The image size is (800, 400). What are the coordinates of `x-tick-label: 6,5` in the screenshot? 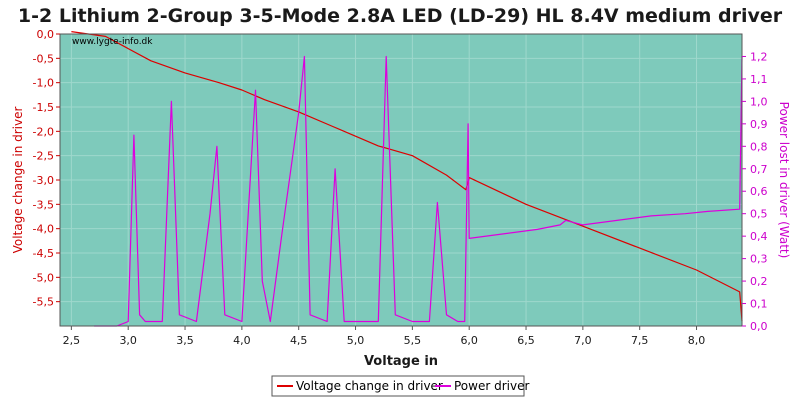 It's located at (526, 340).